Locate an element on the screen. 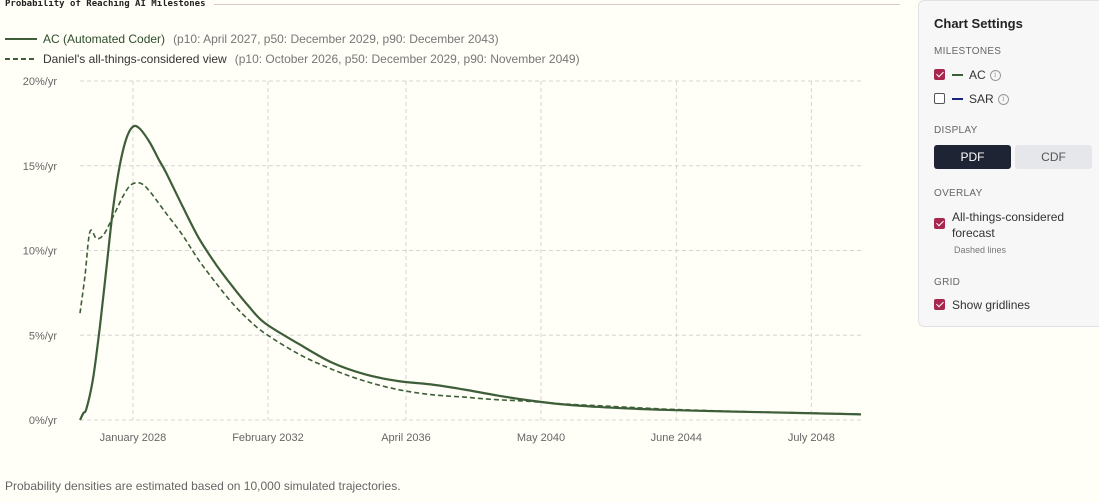 The image size is (1099, 502). x-tick-label: June 2044 is located at coordinates (676, 438).